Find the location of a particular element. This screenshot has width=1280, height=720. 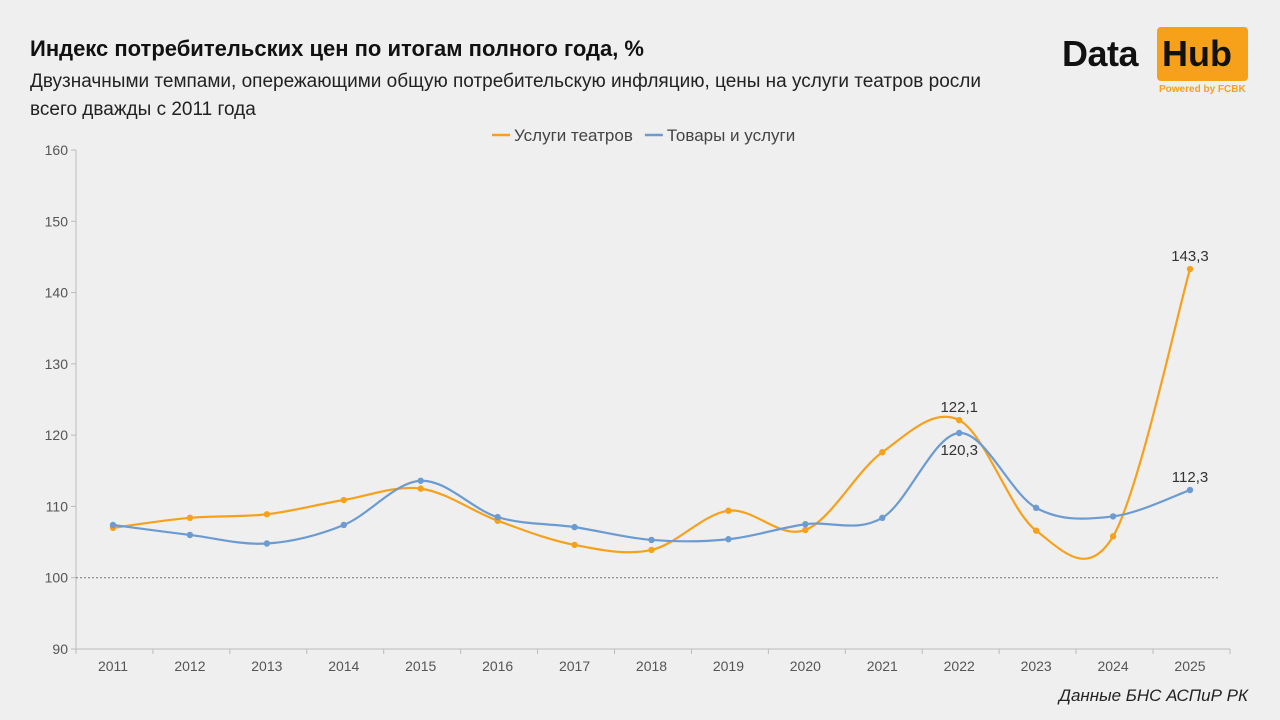

data-point-1-2011 is located at coordinates (113, 525).